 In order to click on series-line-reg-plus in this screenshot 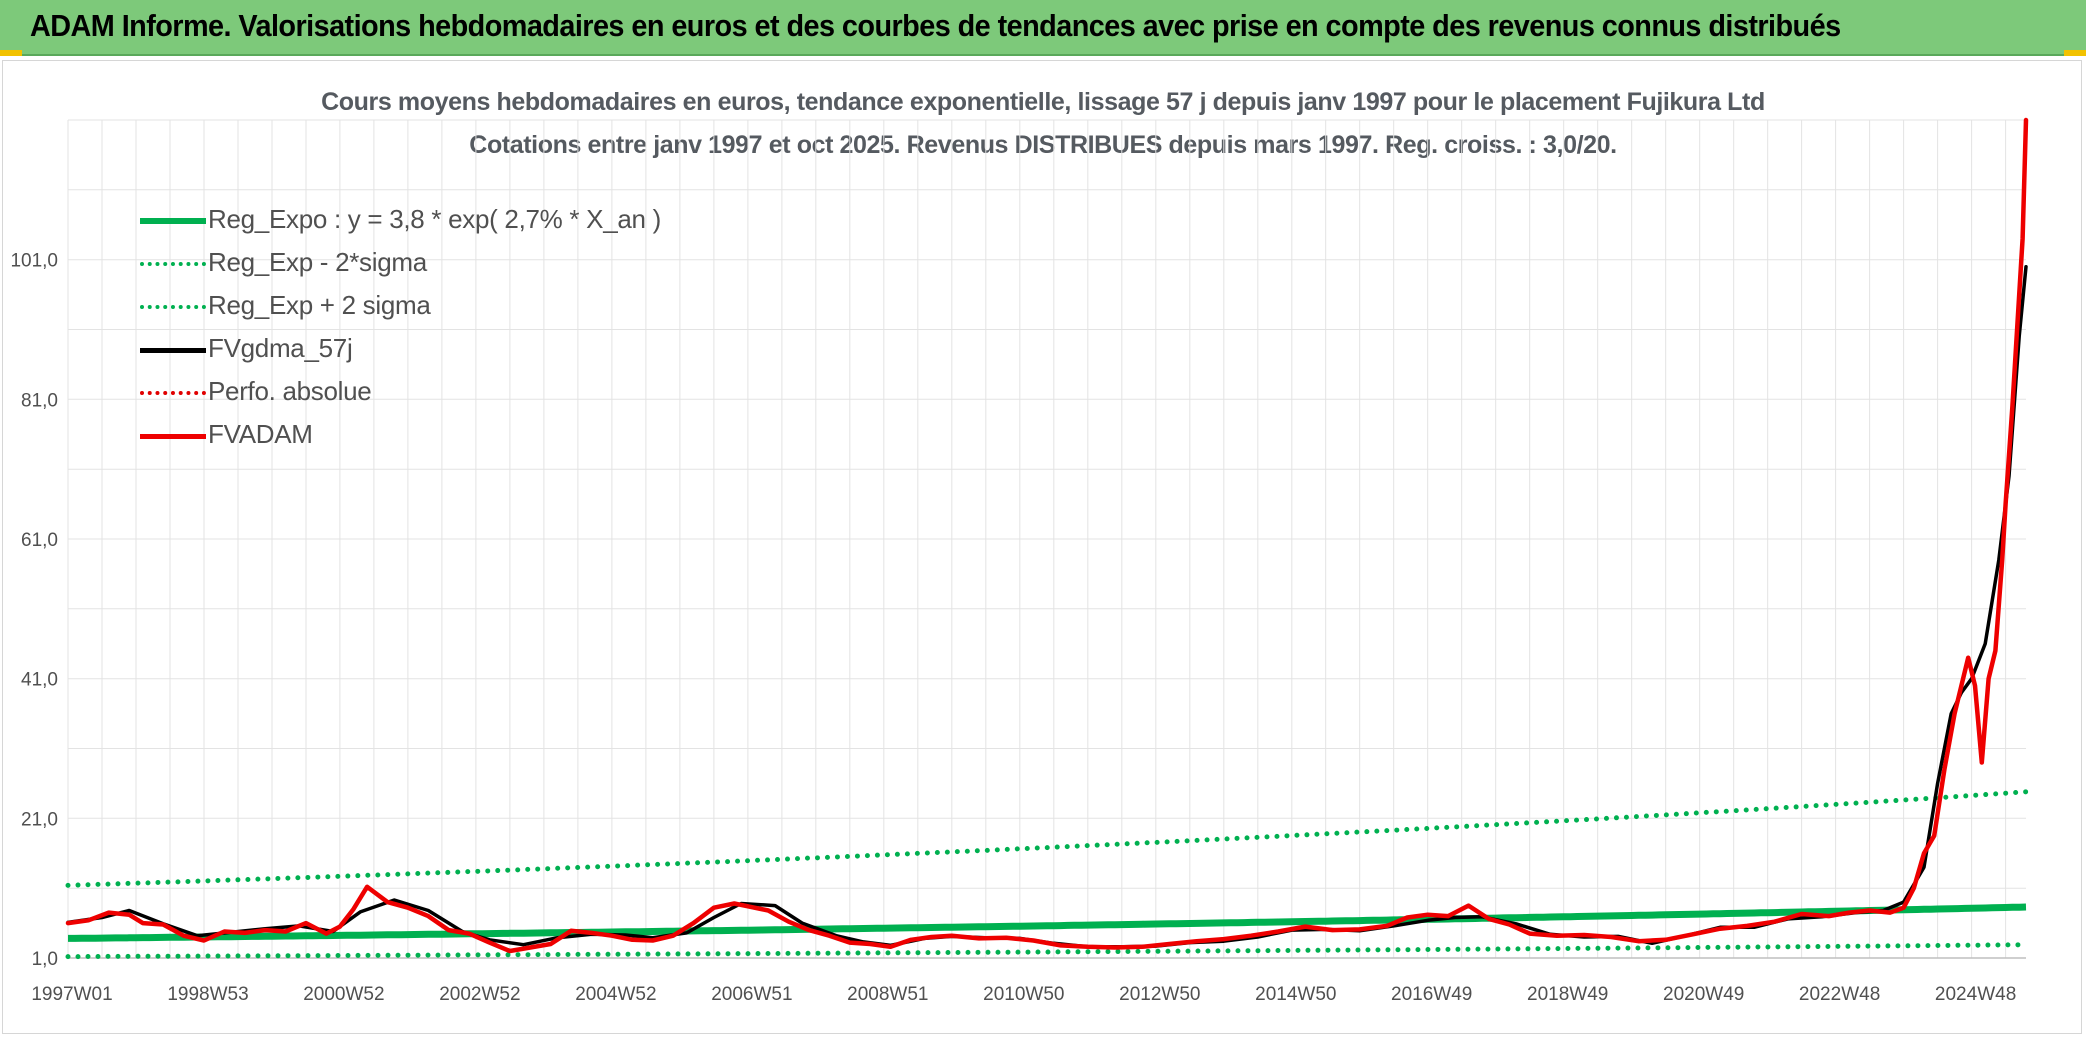, I will do `click(1047, 838)`.